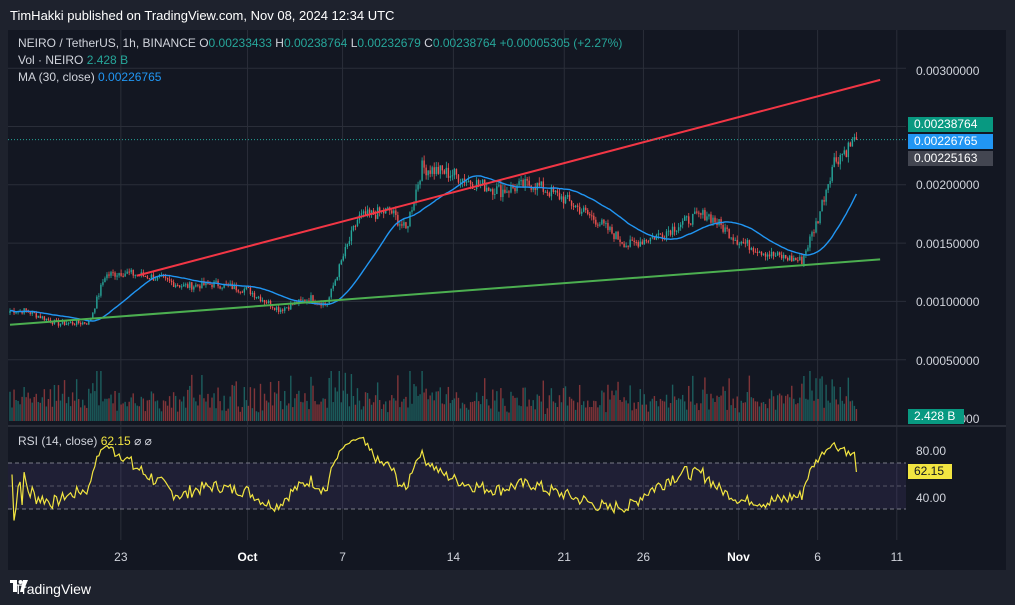 This screenshot has width=1015, height=605. Describe the element at coordinates (51, 60) in the screenshot. I see `volume-label: Vol · NEIRO` at that location.